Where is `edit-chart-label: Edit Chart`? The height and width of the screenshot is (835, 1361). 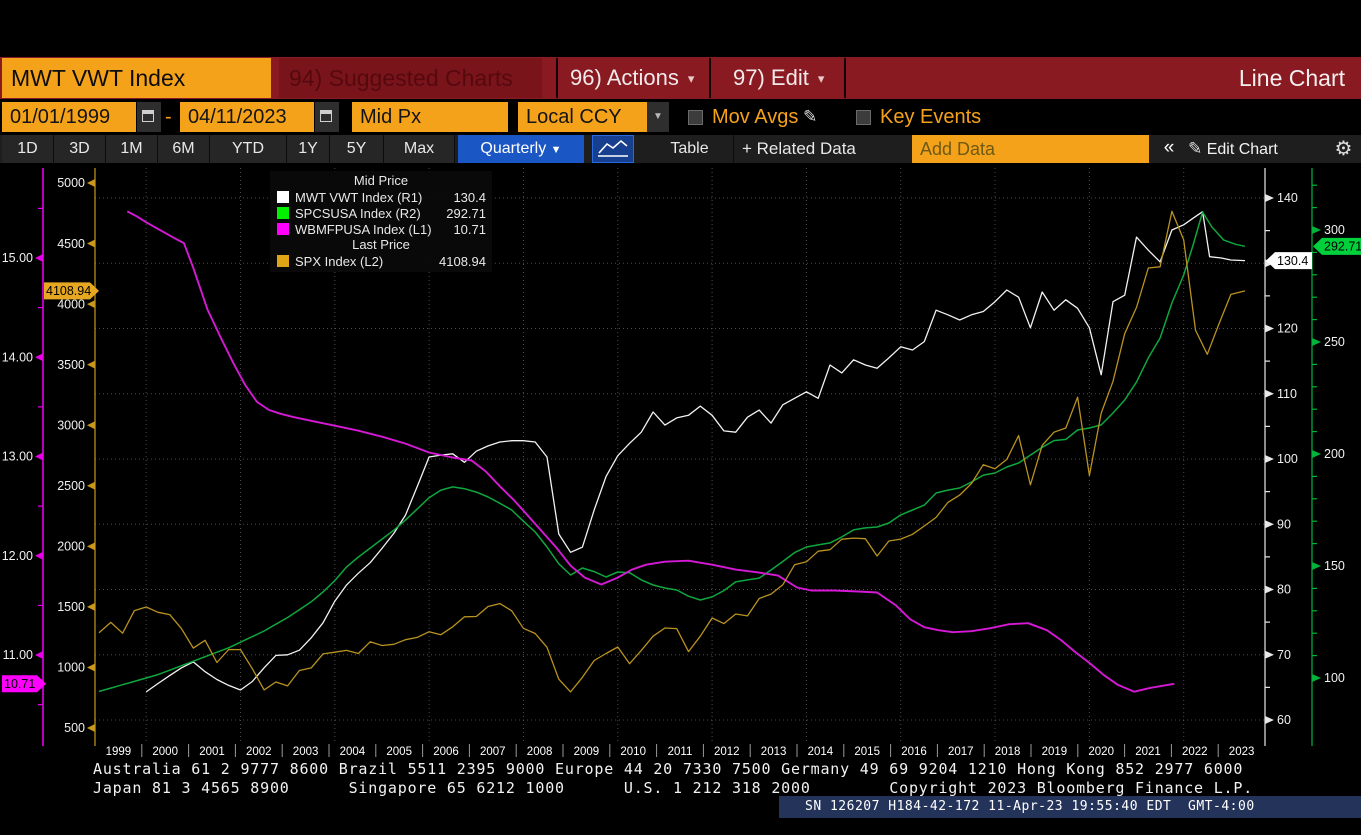
edit-chart-label: Edit Chart is located at coordinates (1242, 149).